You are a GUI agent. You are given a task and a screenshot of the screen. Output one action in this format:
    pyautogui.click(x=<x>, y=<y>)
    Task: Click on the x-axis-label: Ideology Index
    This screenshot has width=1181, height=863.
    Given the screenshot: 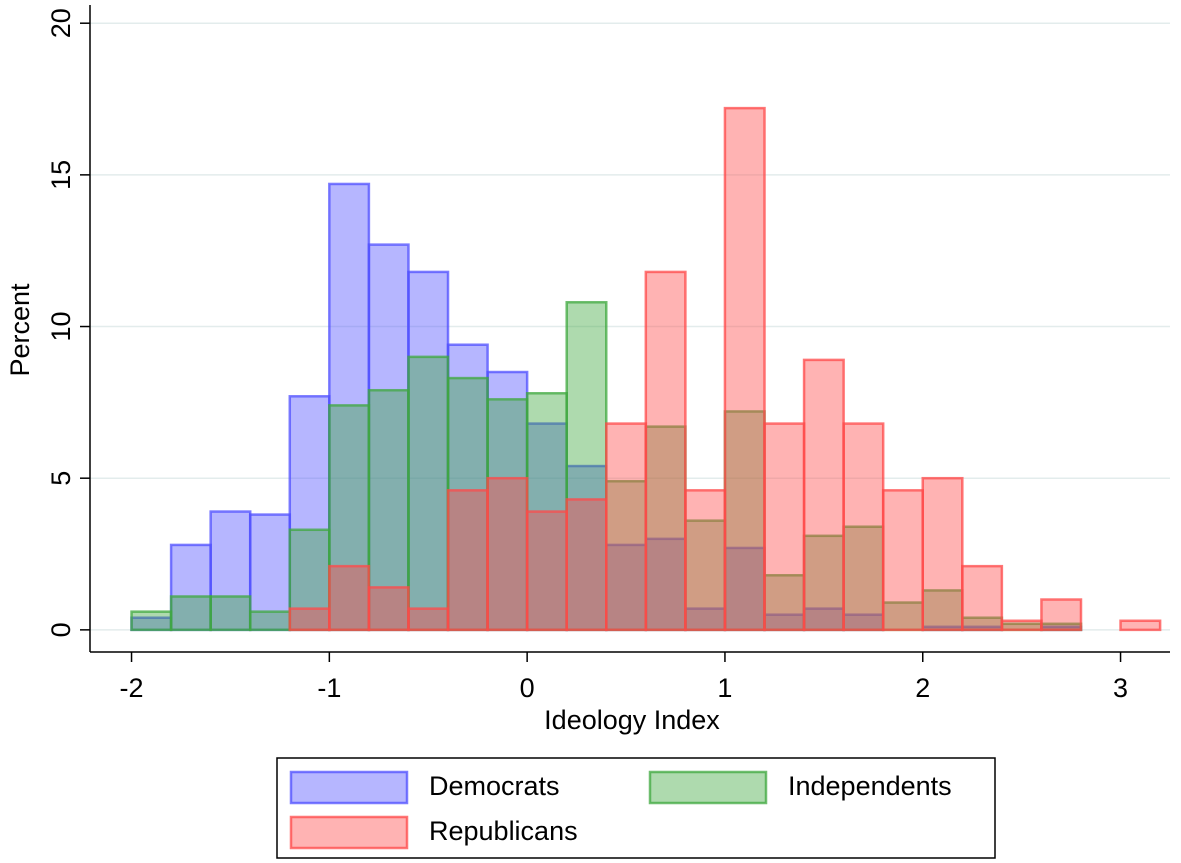 What is the action you would take?
    pyautogui.click(x=632, y=720)
    